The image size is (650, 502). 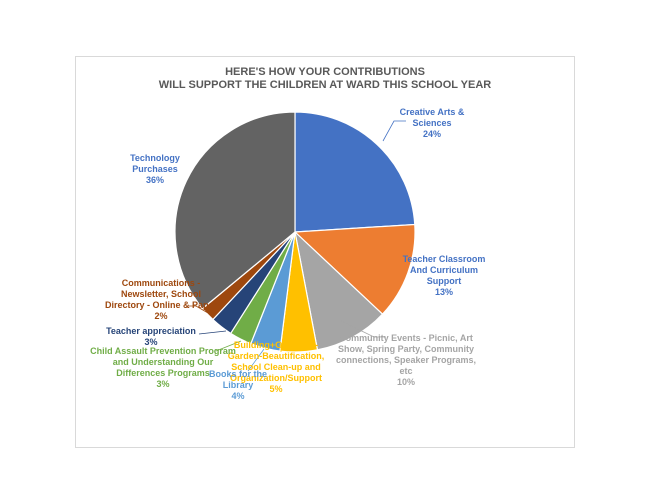 I want to click on slice-label-line: Library, so click(x=238, y=385).